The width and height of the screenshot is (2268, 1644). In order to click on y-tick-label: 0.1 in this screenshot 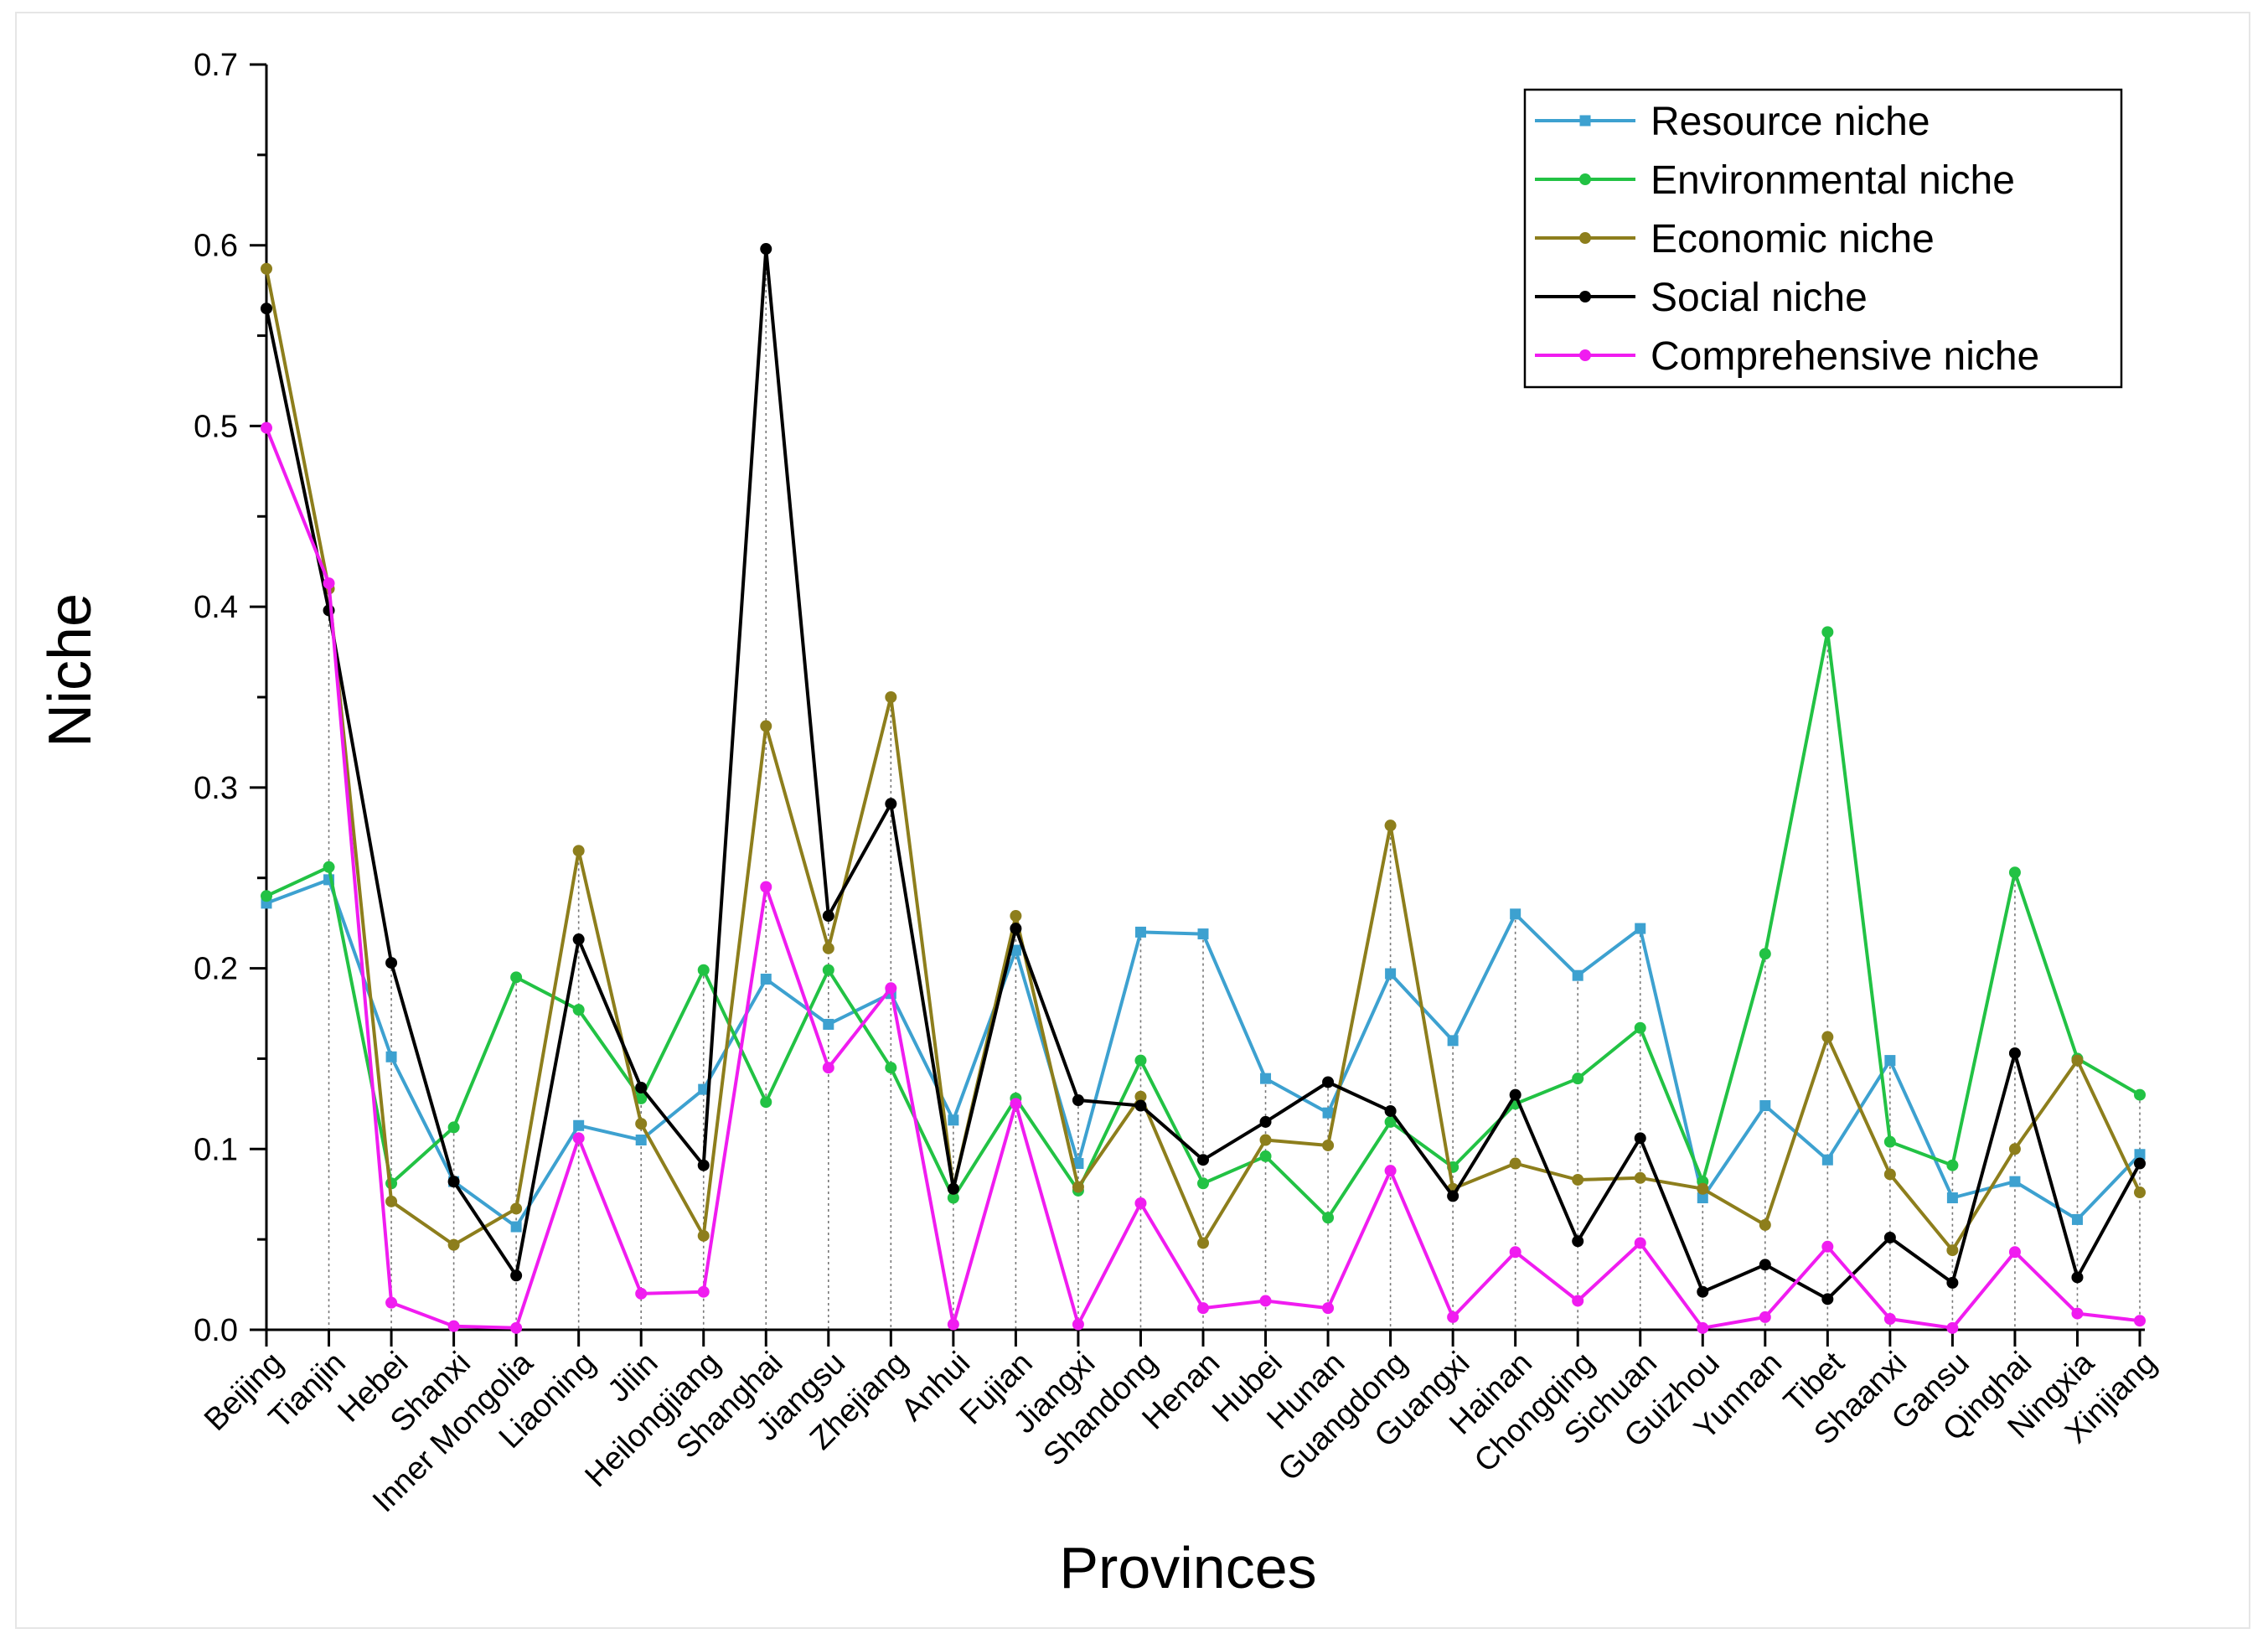, I will do `click(216, 1149)`.